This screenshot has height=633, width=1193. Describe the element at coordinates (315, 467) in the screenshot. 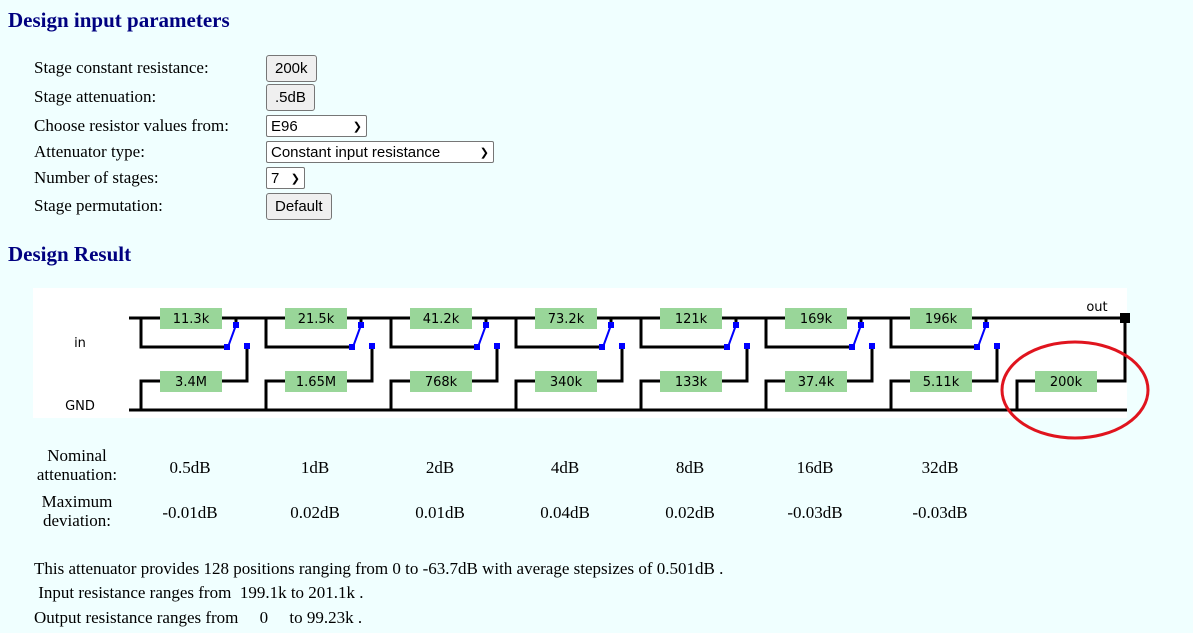

I see `nominal-cell: 1dB` at that location.